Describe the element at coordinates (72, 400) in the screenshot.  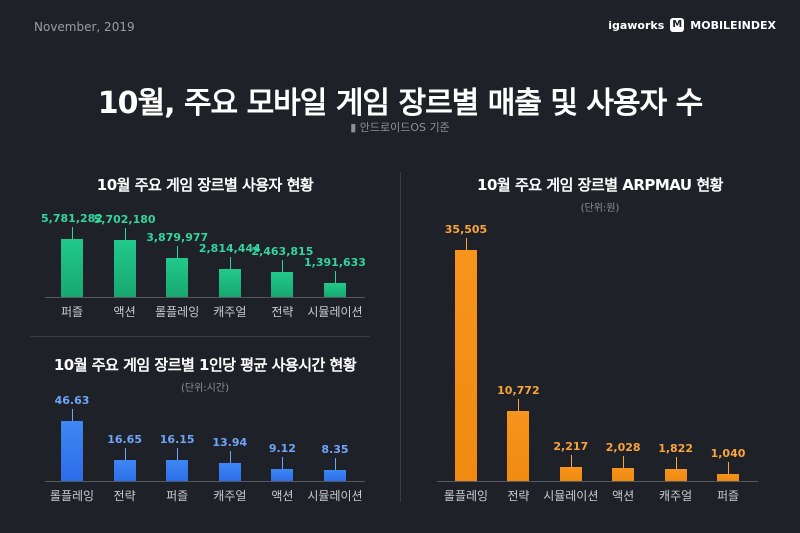
I see `data-label: 46.63` at that location.